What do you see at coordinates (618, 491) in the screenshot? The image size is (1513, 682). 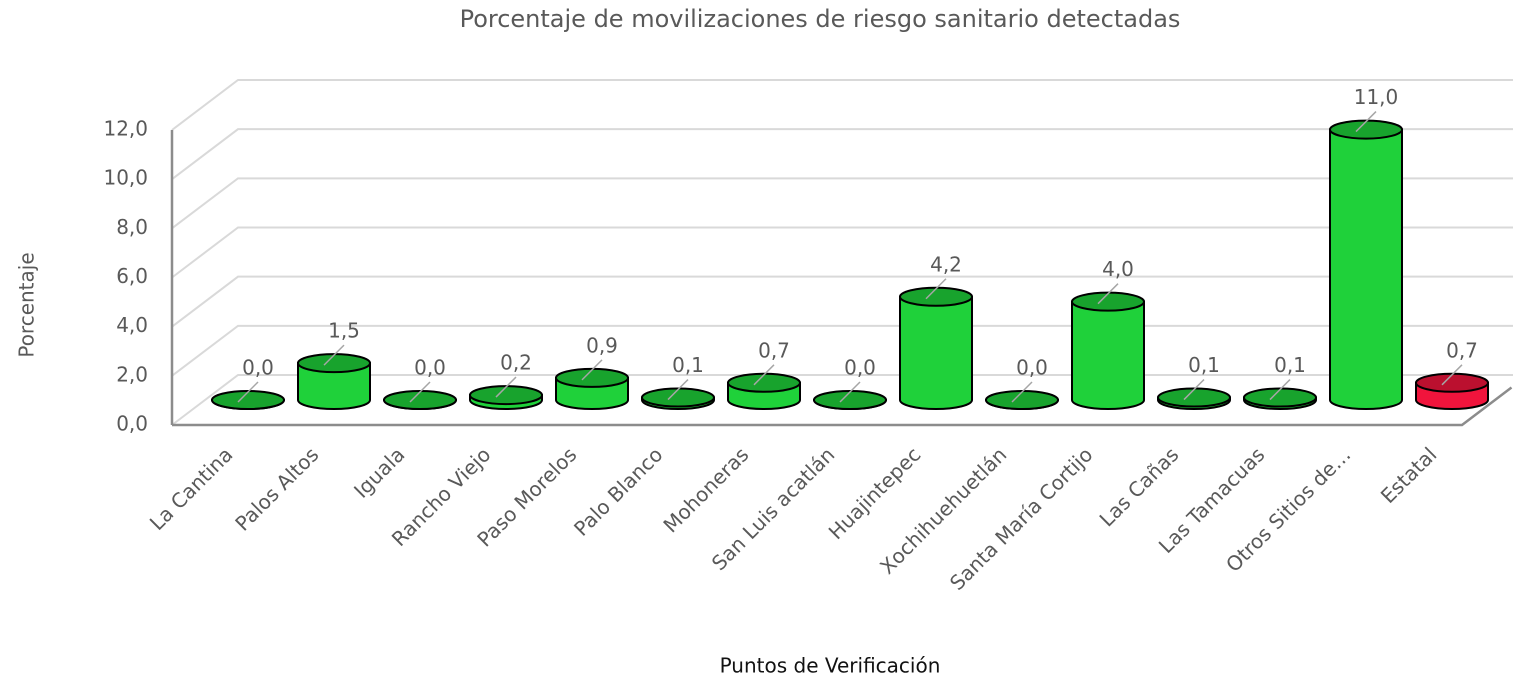 I see `x-tick-label: Palo Blanco` at bounding box center [618, 491].